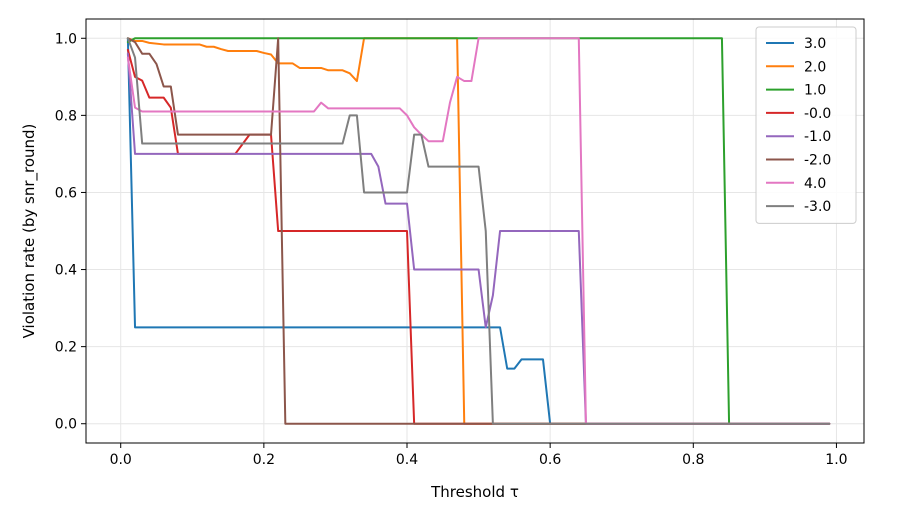 The width and height of the screenshot is (910, 520). Describe the element at coordinates (693, 460) in the screenshot. I see `x-tick-label: 0.8` at that location.